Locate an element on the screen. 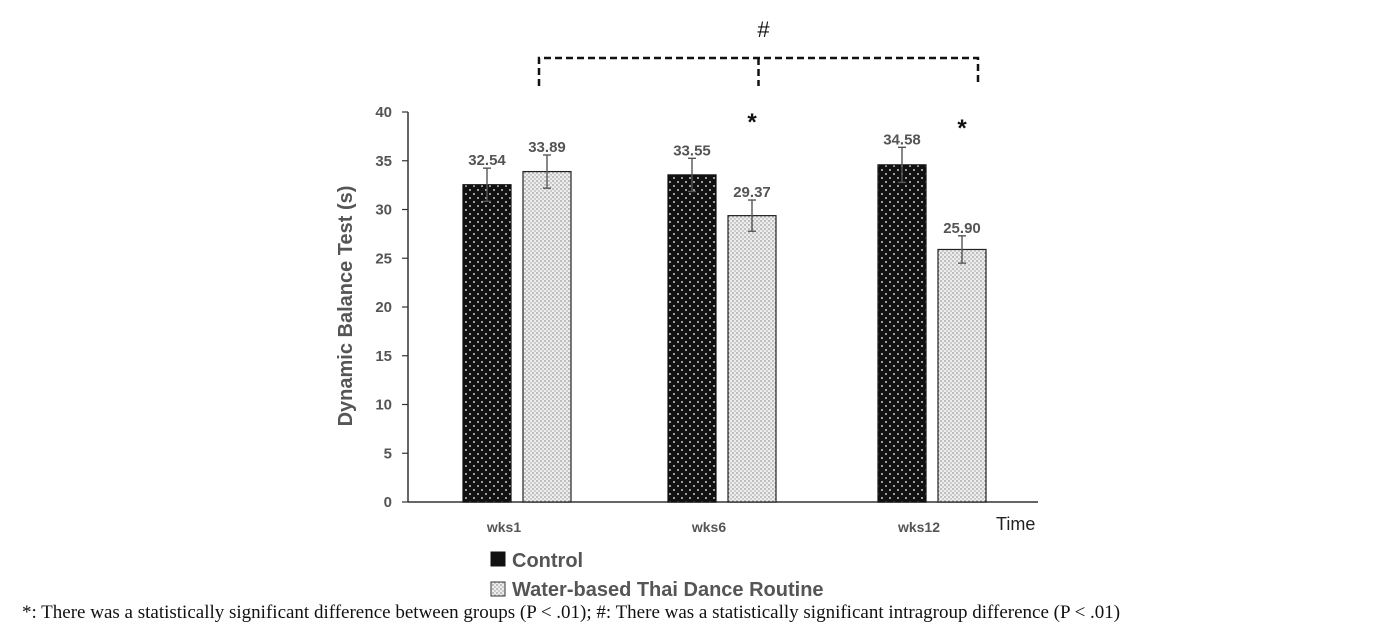  y-tick-label: 40 is located at coordinates (383, 112).